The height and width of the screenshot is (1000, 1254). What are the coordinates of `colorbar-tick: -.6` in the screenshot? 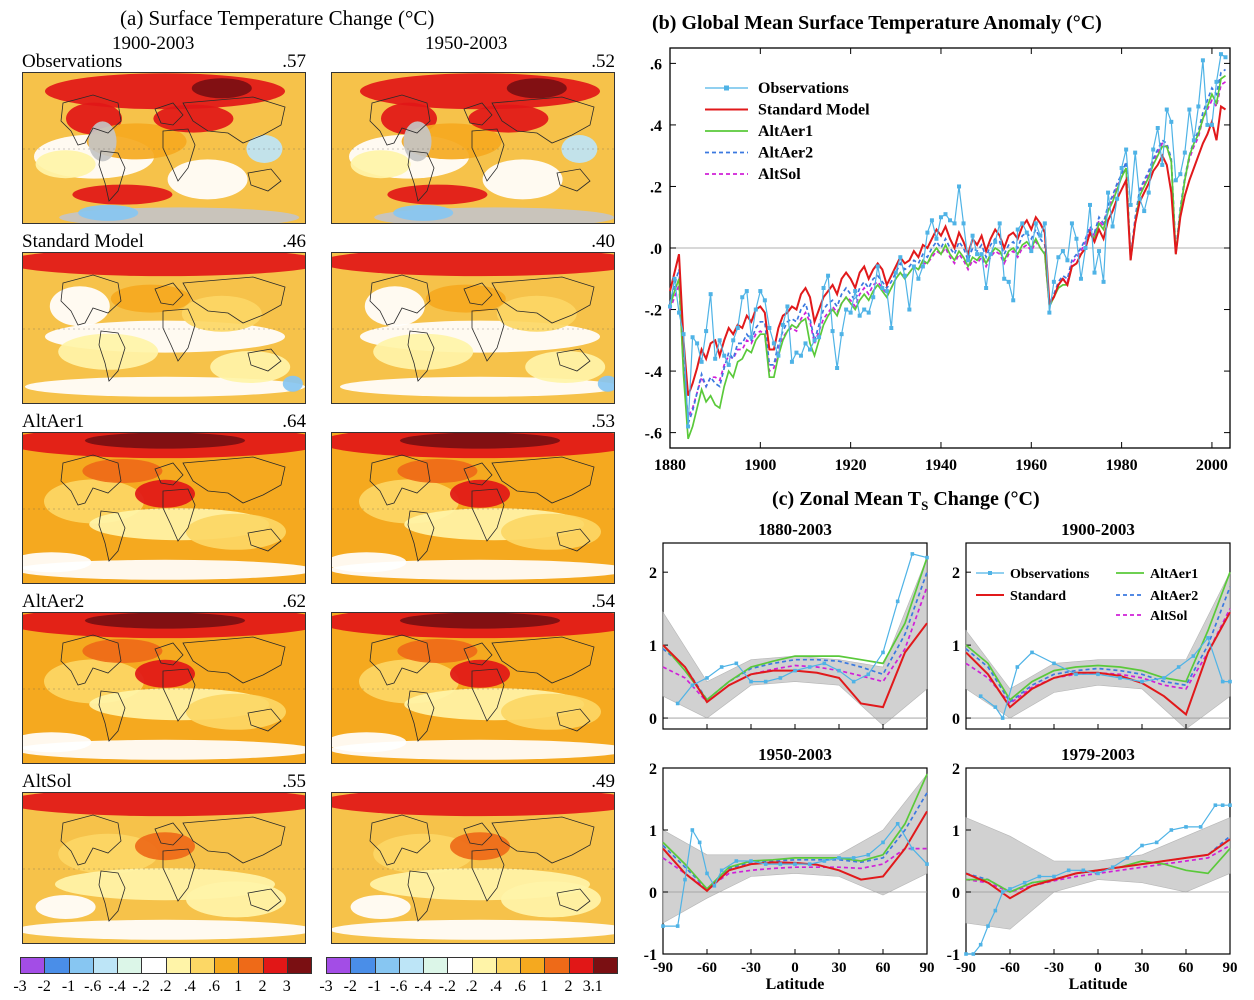 It's located at (93, 986).